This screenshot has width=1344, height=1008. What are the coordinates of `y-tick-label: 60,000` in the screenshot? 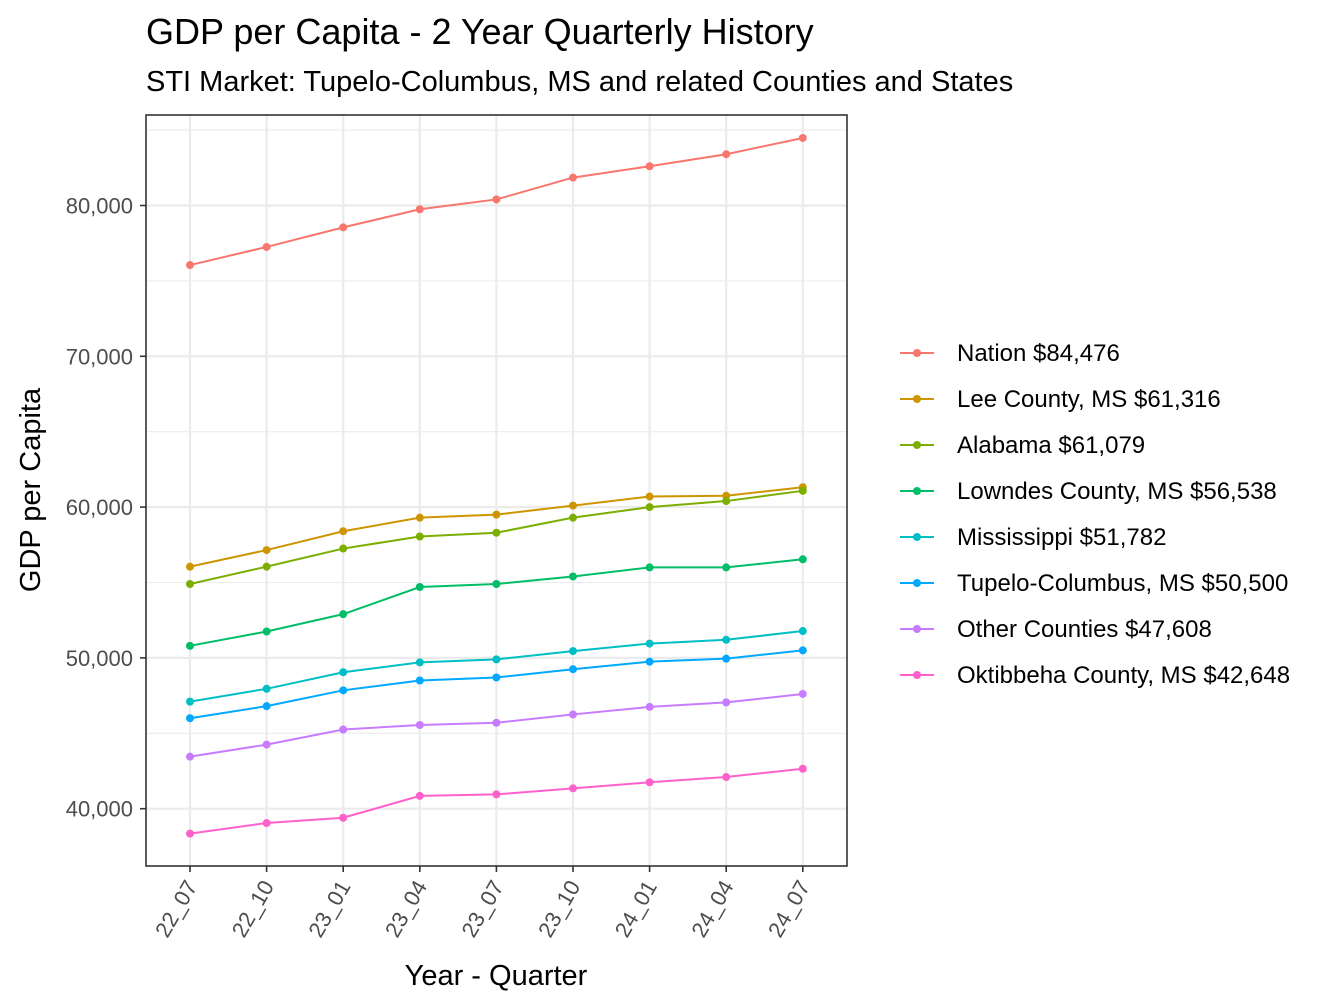 It's located at (99, 507).